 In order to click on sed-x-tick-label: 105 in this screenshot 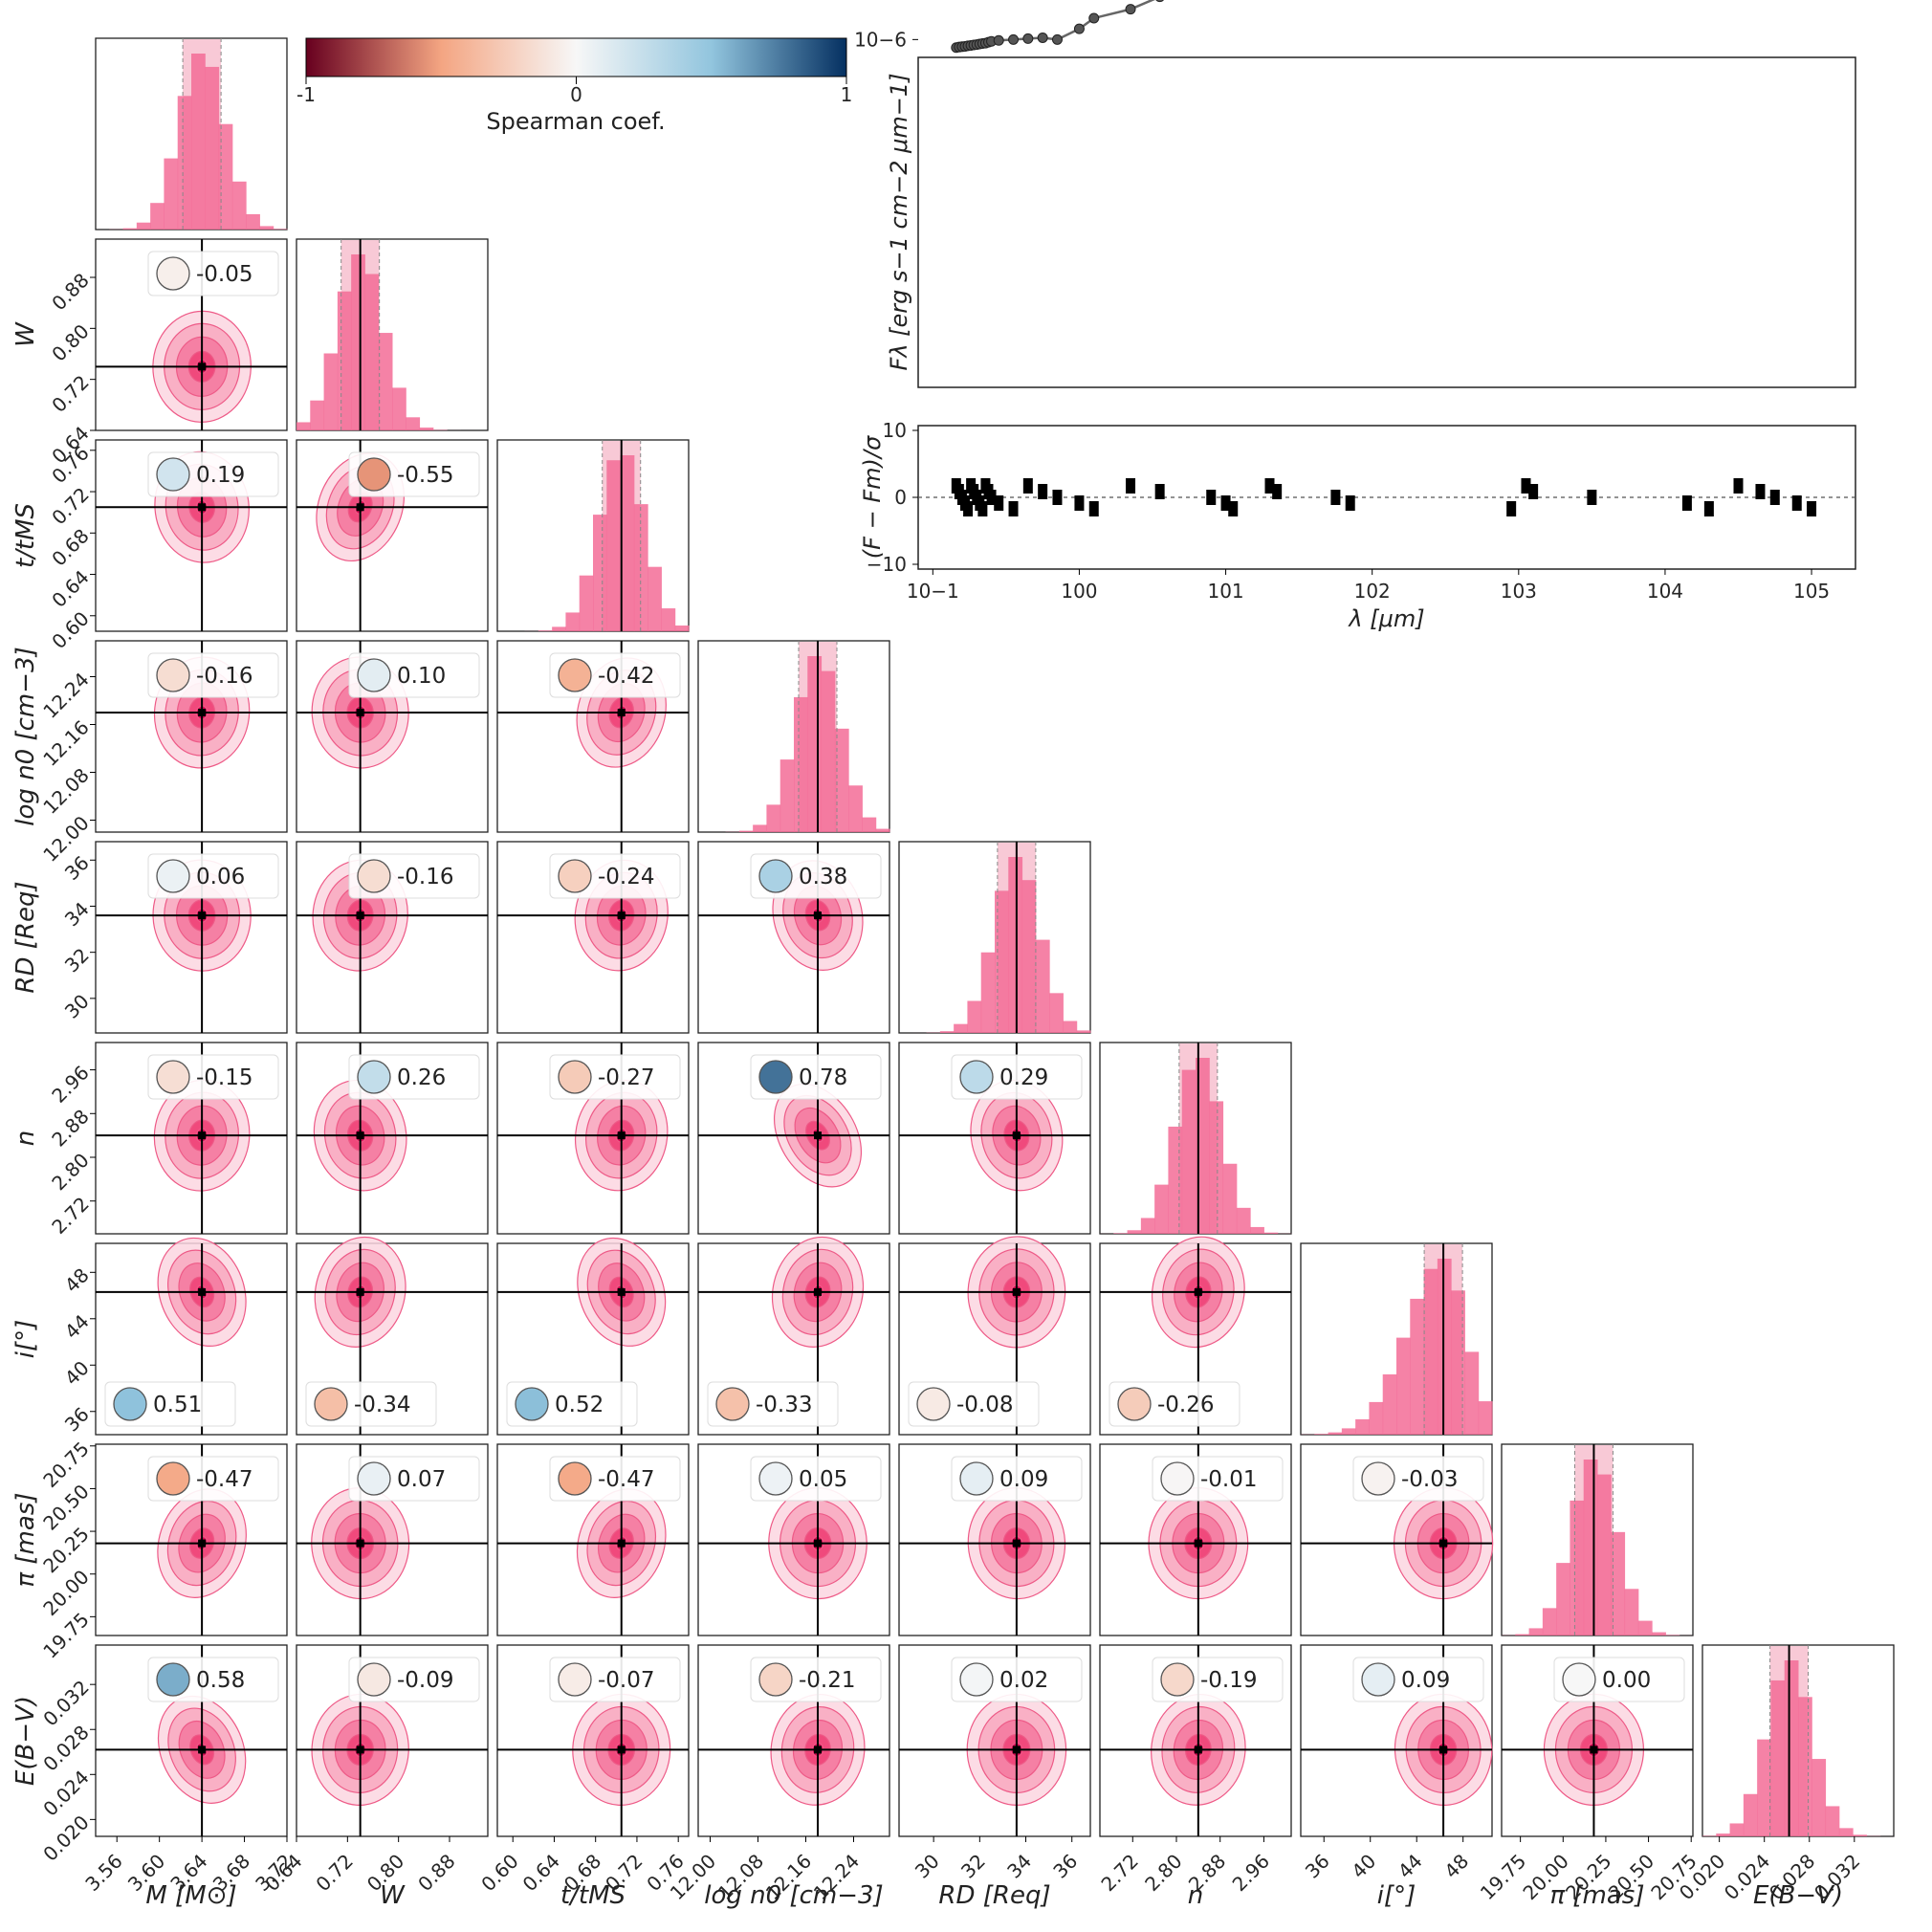, I will do `click(1811, 591)`.